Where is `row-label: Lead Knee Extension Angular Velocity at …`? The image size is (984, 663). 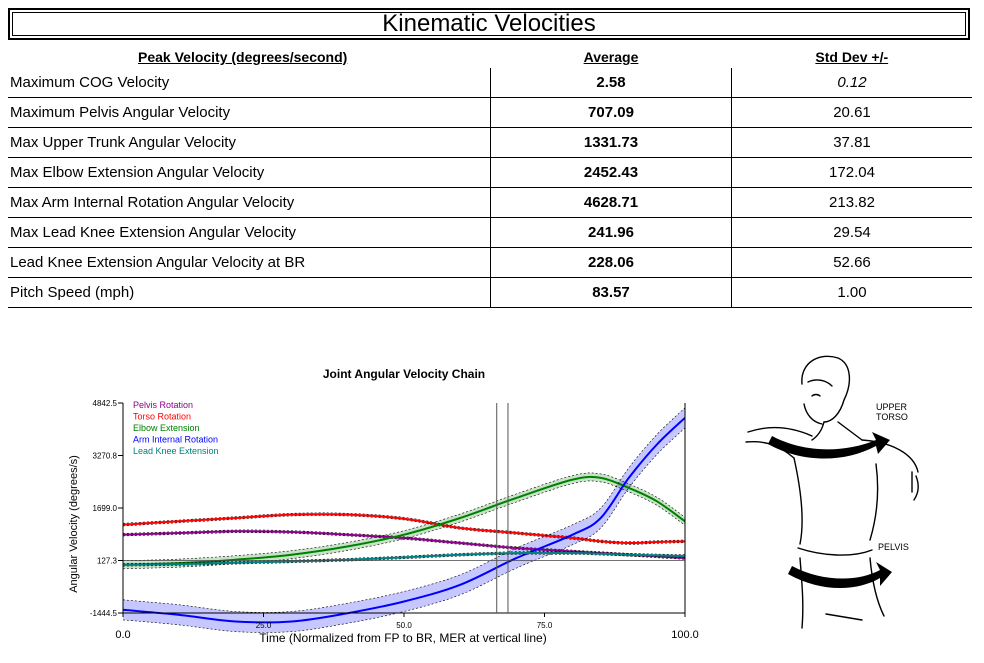 row-label: Lead Knee Extension Angular Velocity at … is located at coordinates (249, 262).